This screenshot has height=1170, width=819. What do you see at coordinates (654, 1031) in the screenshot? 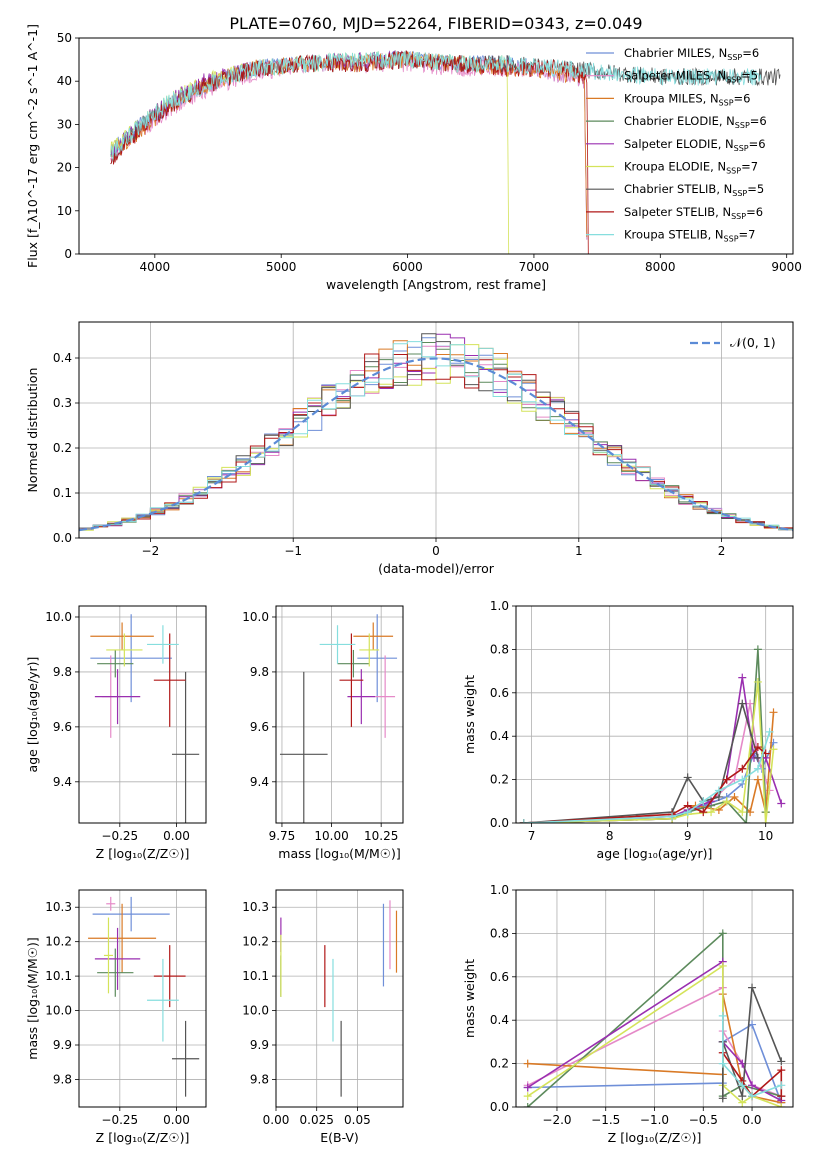
I see `weight-line-salpeter-elodie` at bounding box center [654, 1031].